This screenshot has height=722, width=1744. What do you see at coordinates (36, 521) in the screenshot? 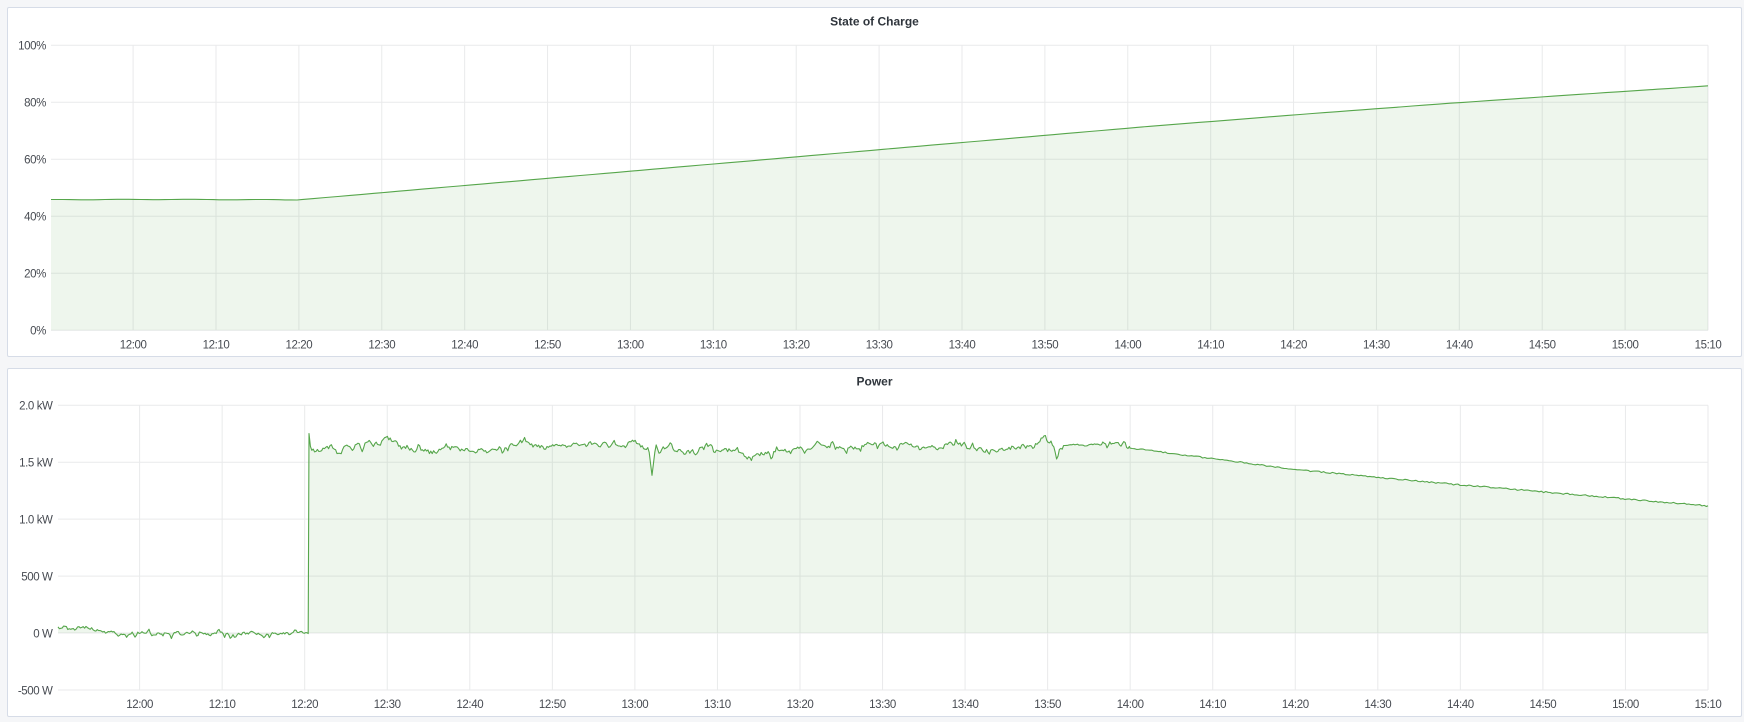
I see `svg-text: 1.0 kW` at bounding box center [36, 521].